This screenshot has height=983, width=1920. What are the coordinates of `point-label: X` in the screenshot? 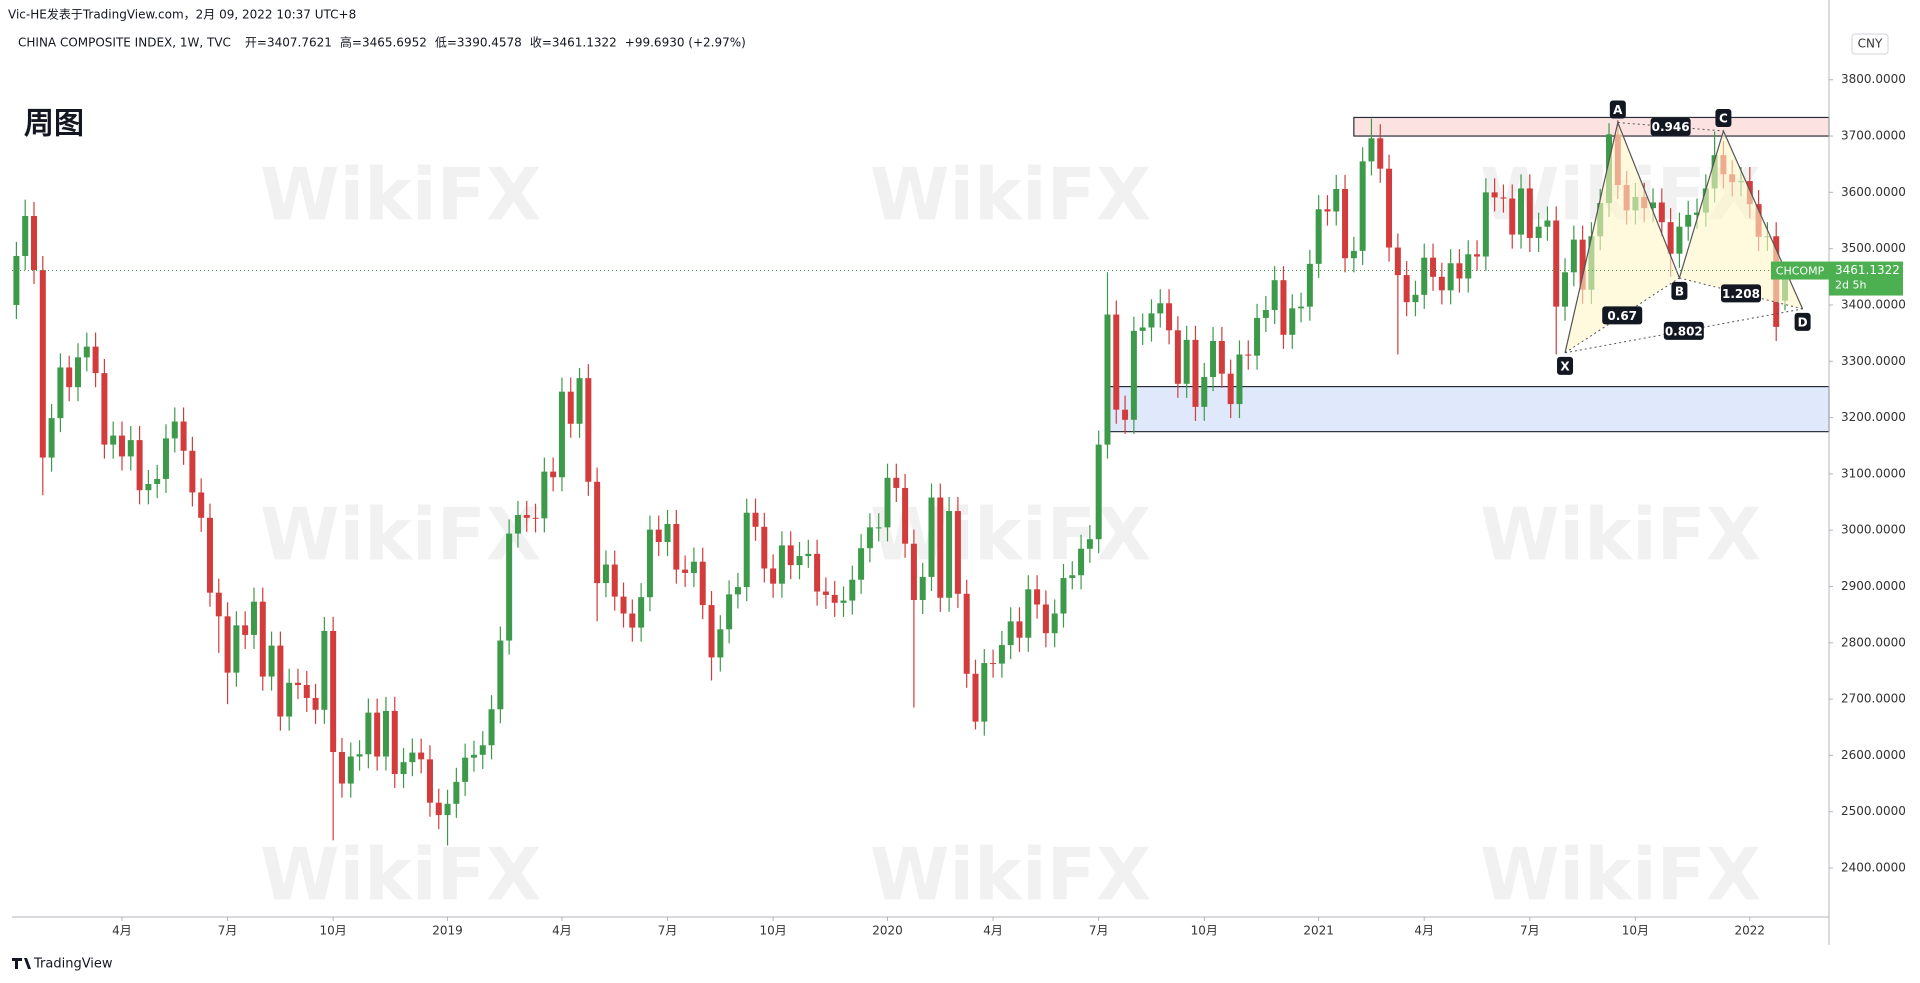 It's located at (1565, 366).